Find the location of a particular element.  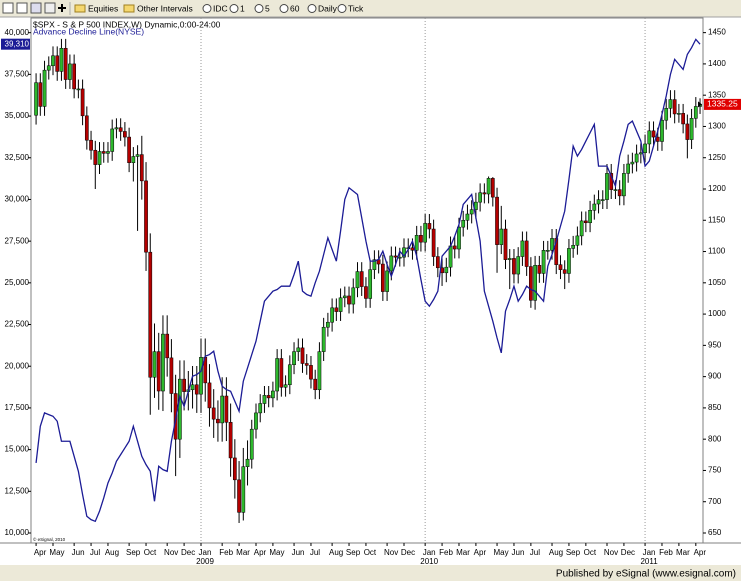

y2-tick-label: 900 is located at coordinates (715, 376).